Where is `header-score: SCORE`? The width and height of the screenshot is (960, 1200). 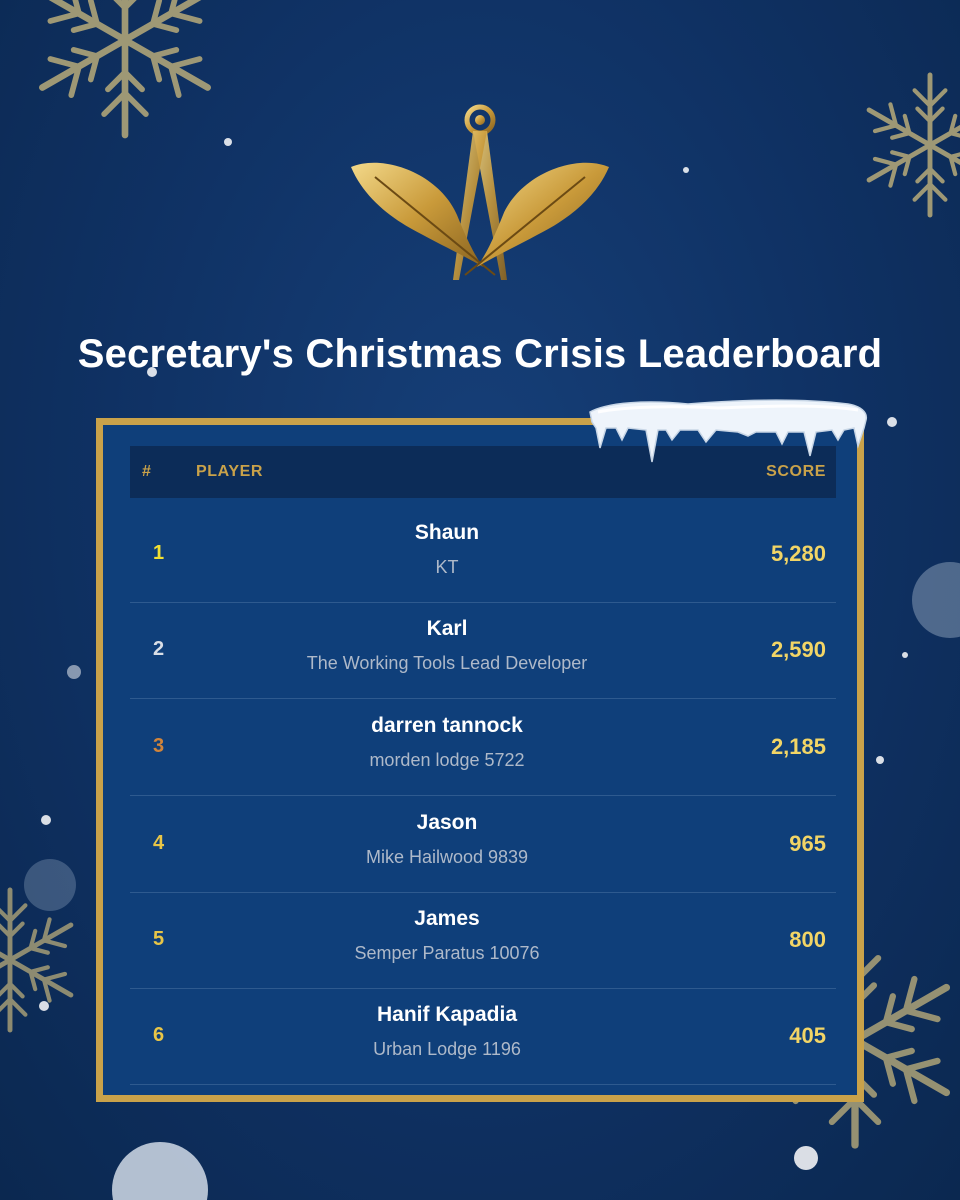
header-score: SCORE is located at coordinates (796, 471).